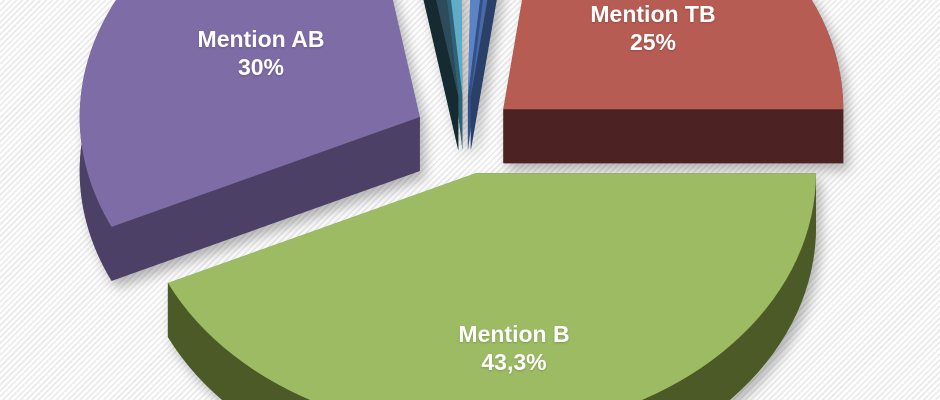 The height and width of the screenshot is (400, 940). Describe the element at coordinates (673, 55) in the screenshot. I see `pie-slice-top-mention-tb` at that location.